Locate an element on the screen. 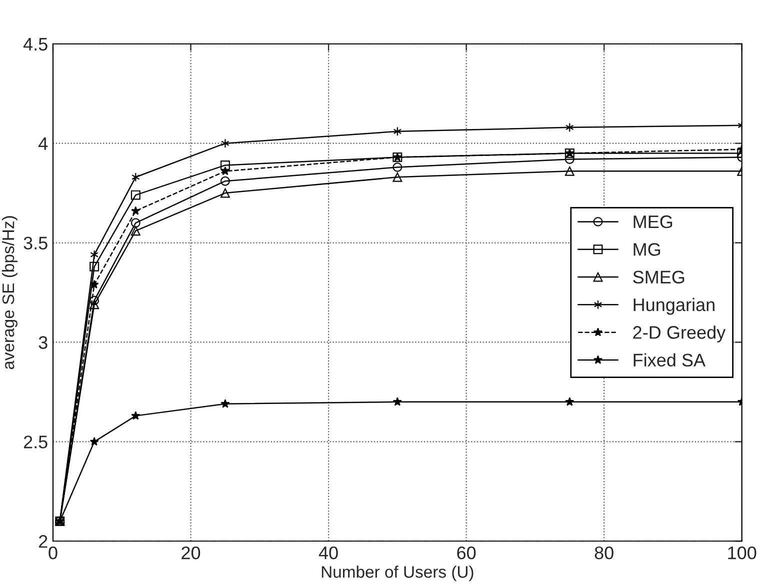  x-axis-title: Number of Users (U) is located at coordinates (398, 574).